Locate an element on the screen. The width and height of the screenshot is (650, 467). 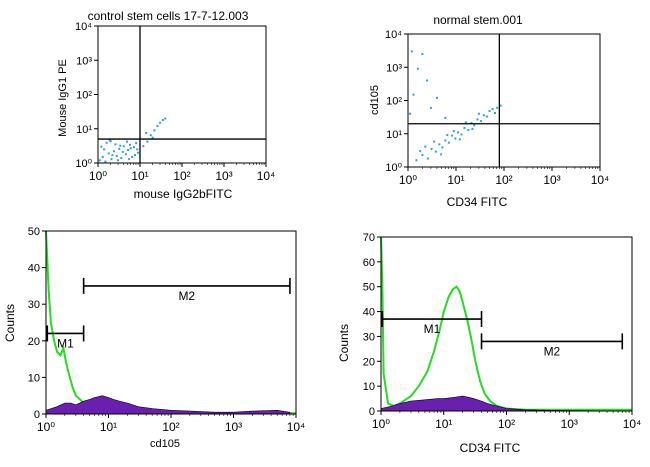
chart-title: control stem cells 17-7-12.003 is located at coordinates (168, 16).